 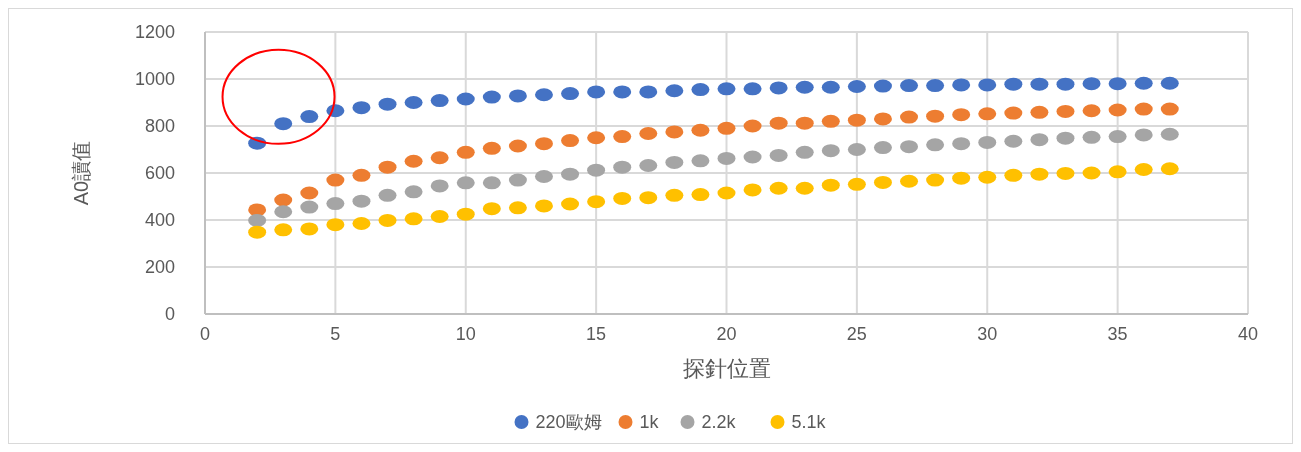 I want to click on legend-label: 1k, so click(x=649, y=422).